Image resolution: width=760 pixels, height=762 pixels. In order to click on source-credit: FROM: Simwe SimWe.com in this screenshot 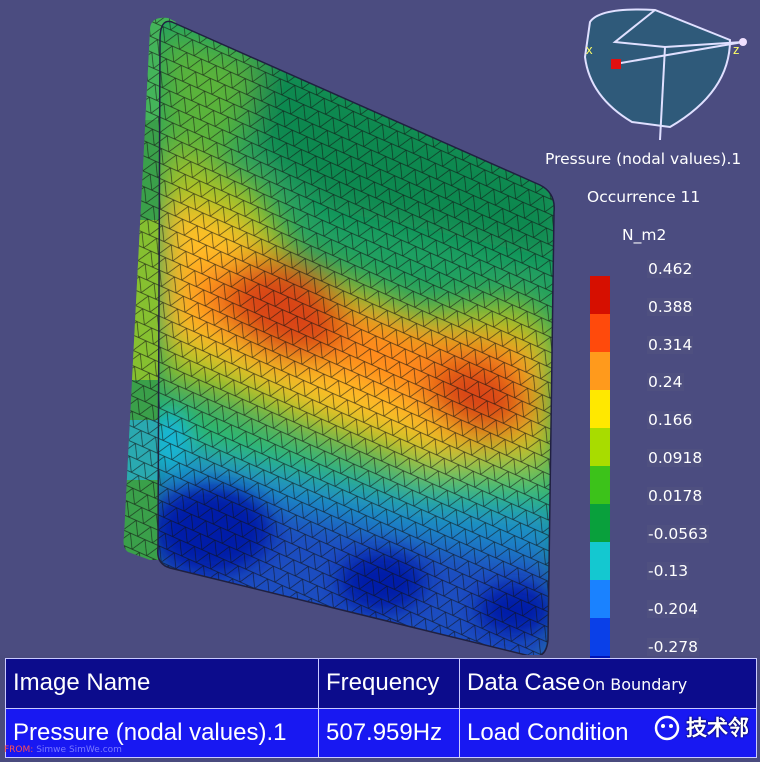, I will do `click(63, 750)`.